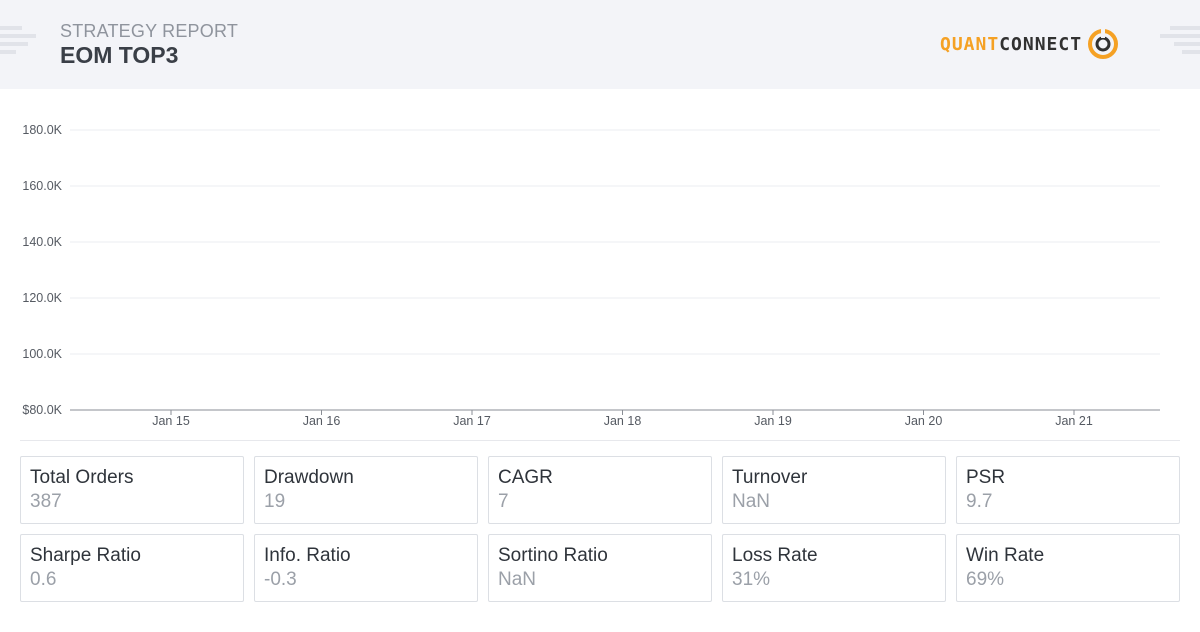 The width and height of the screenshot is (1200, 632). Describe the element at coordinates (119, 55) in the screenshot. I see `report-title: EOM TOP3` at that location.